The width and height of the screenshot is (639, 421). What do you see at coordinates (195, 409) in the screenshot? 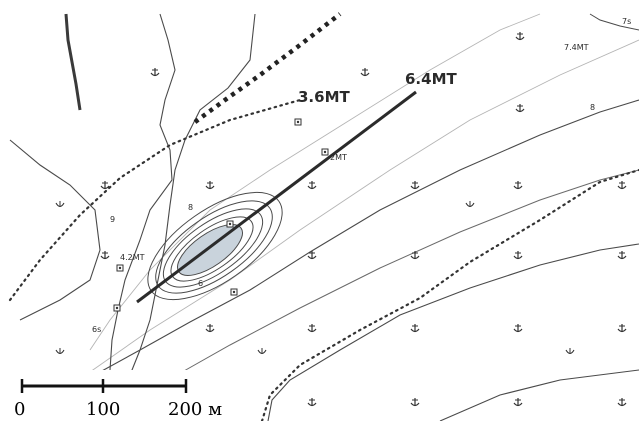
I see `scale-label-200: 200 м` at bounding box center [195, 409].